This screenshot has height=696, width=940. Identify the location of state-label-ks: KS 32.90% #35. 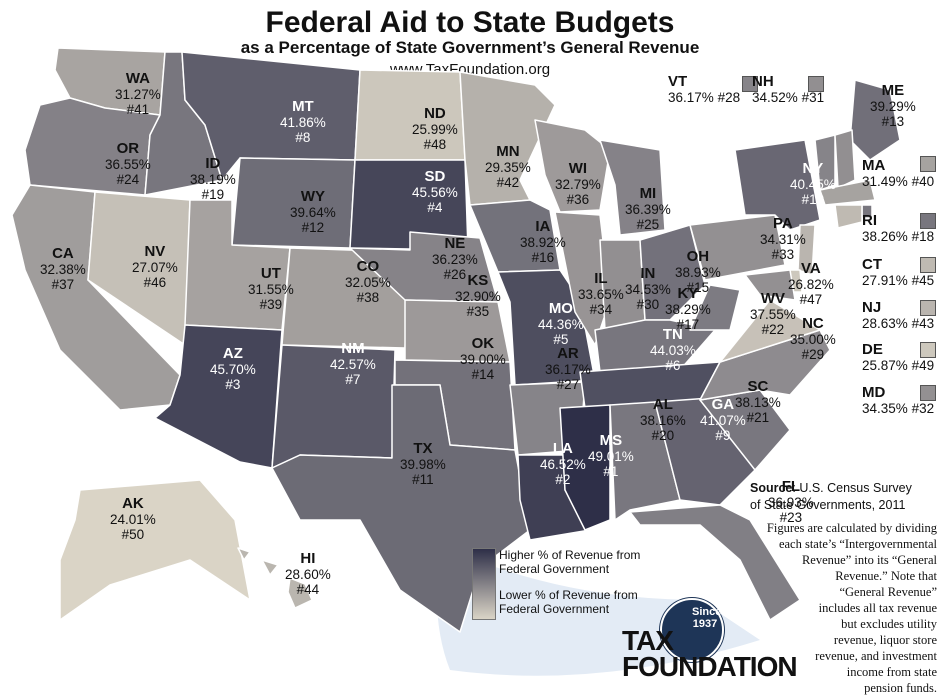
(478, 295).